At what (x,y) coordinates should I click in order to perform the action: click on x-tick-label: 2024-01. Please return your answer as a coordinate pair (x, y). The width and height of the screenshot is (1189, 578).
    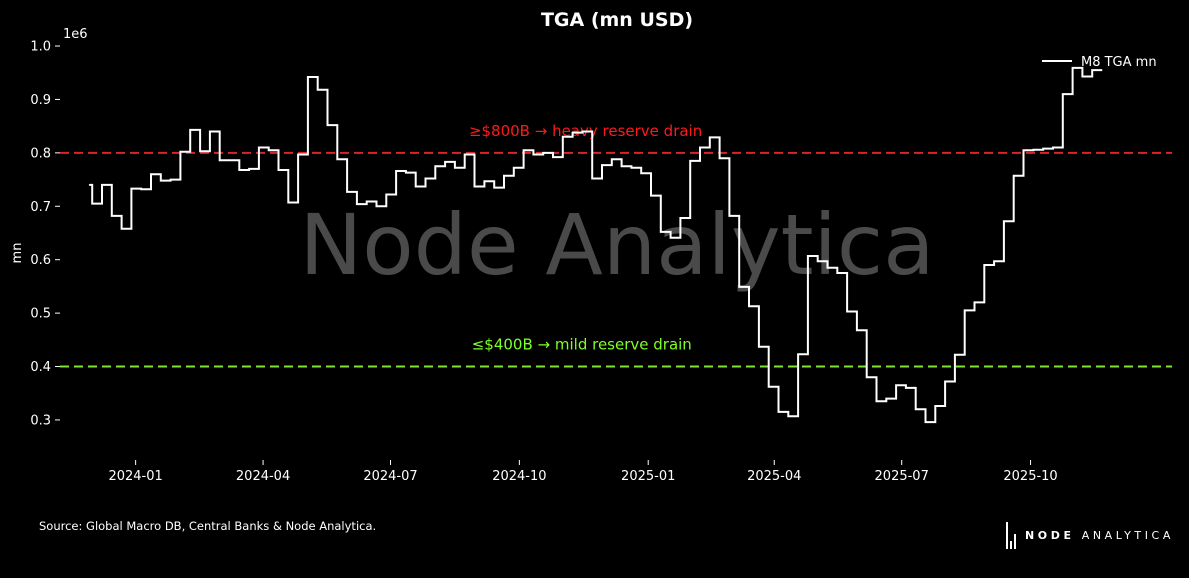
    Looking at the image, I should click on (135, 476).